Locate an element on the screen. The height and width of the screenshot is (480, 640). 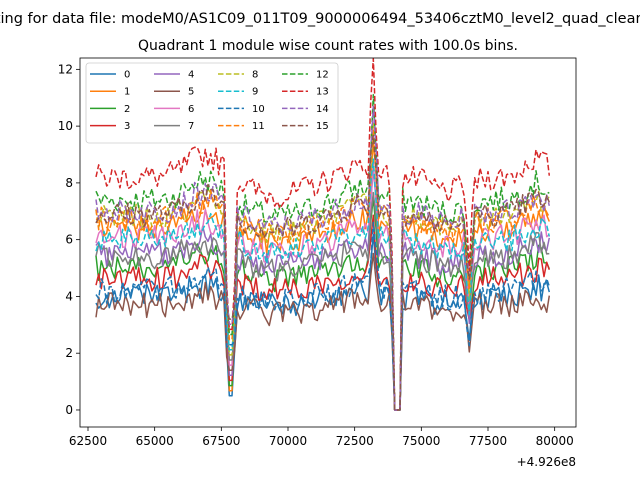
x-tick-label: 65000 is located at coordinates (155, 441).